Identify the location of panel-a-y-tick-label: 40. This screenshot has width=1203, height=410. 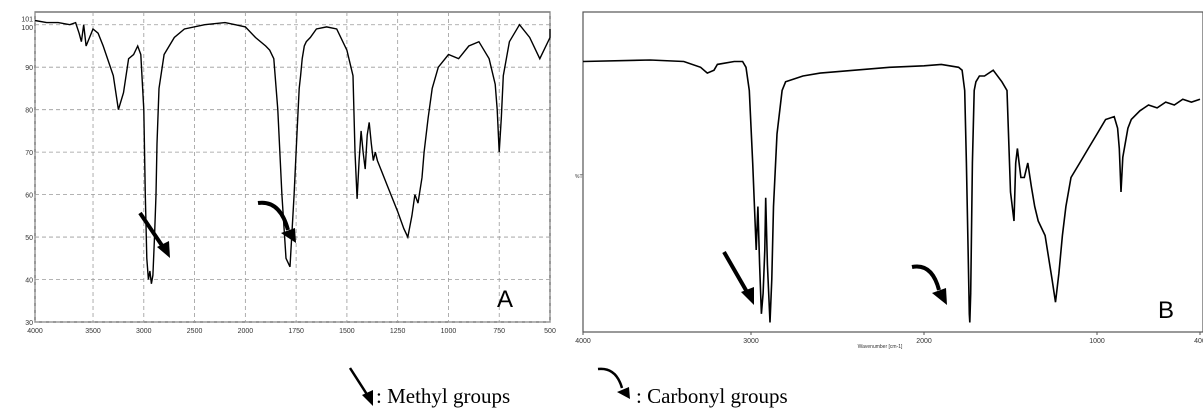
(29, 281).